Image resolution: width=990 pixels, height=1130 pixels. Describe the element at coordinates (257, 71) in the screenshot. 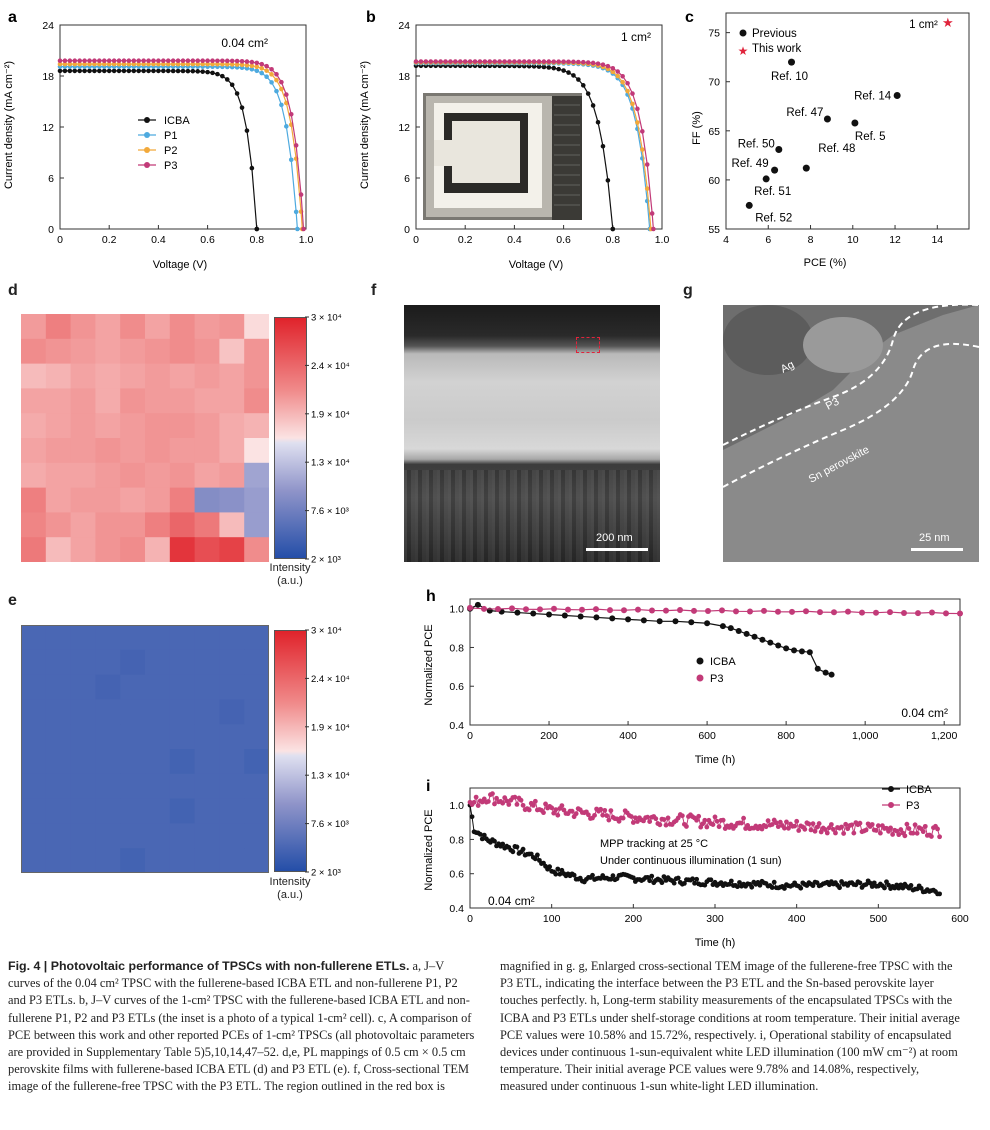

I see `jv-point-p1` at that location.